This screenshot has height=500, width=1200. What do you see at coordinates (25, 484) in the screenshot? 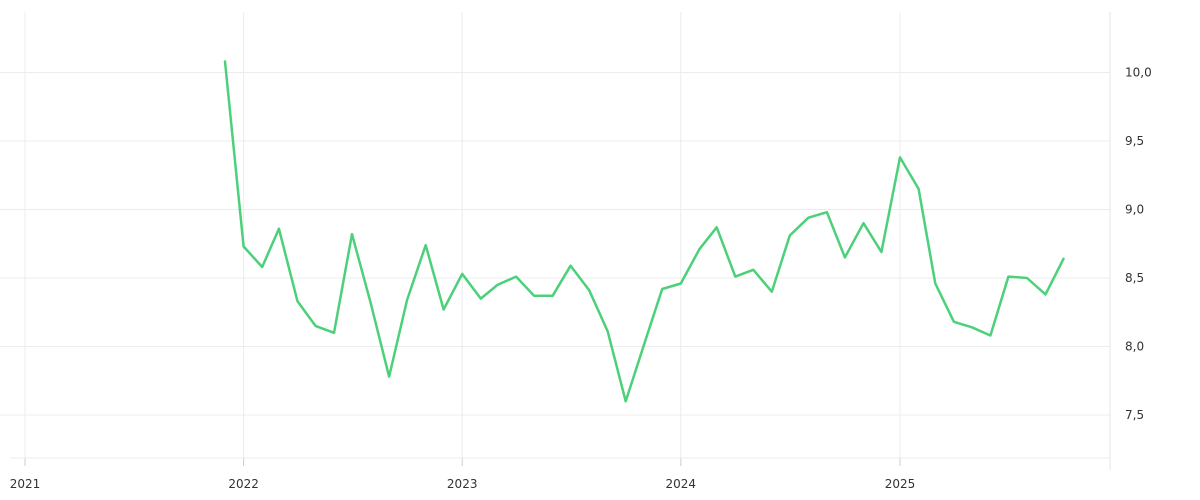
I see `x-tick-label: 2021` at bounding box center [25, 484].